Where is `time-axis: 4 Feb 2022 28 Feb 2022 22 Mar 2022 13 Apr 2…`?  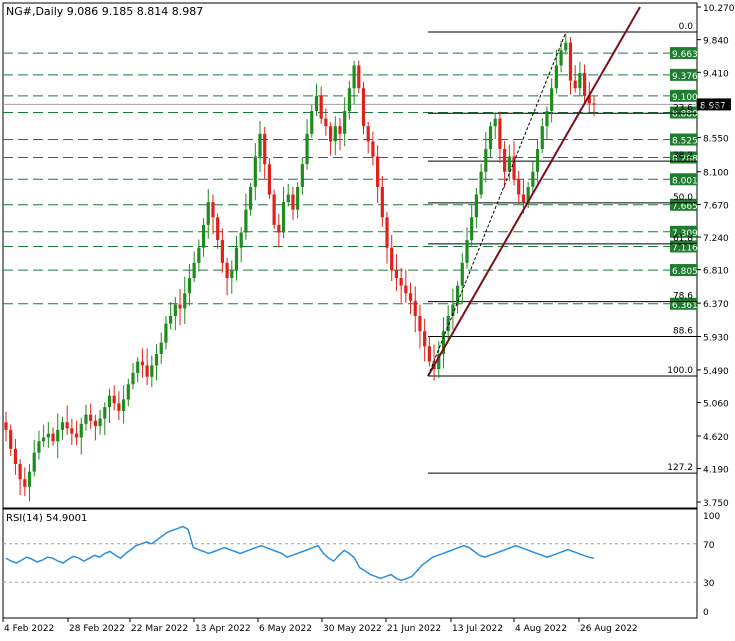 time-axis: 4 Feb 2022 28 Feb 2022 22 Mar 2022 13 Apr 2… is located at coordinates (320, 626).